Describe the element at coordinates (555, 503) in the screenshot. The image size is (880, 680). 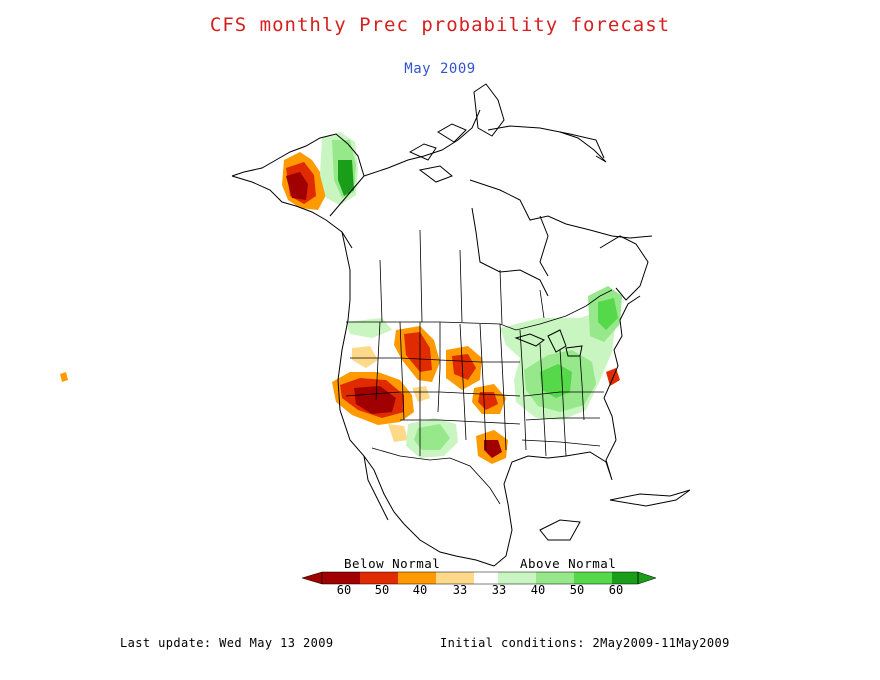
I see `gulf-coast` at that location.